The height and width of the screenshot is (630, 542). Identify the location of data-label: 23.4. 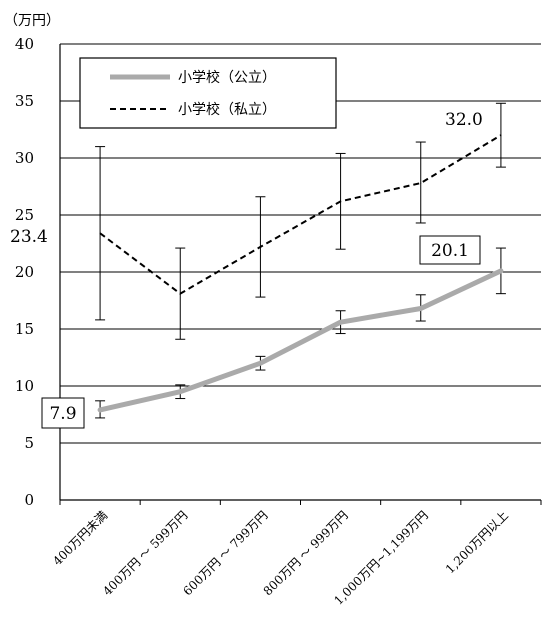
(29, 237).